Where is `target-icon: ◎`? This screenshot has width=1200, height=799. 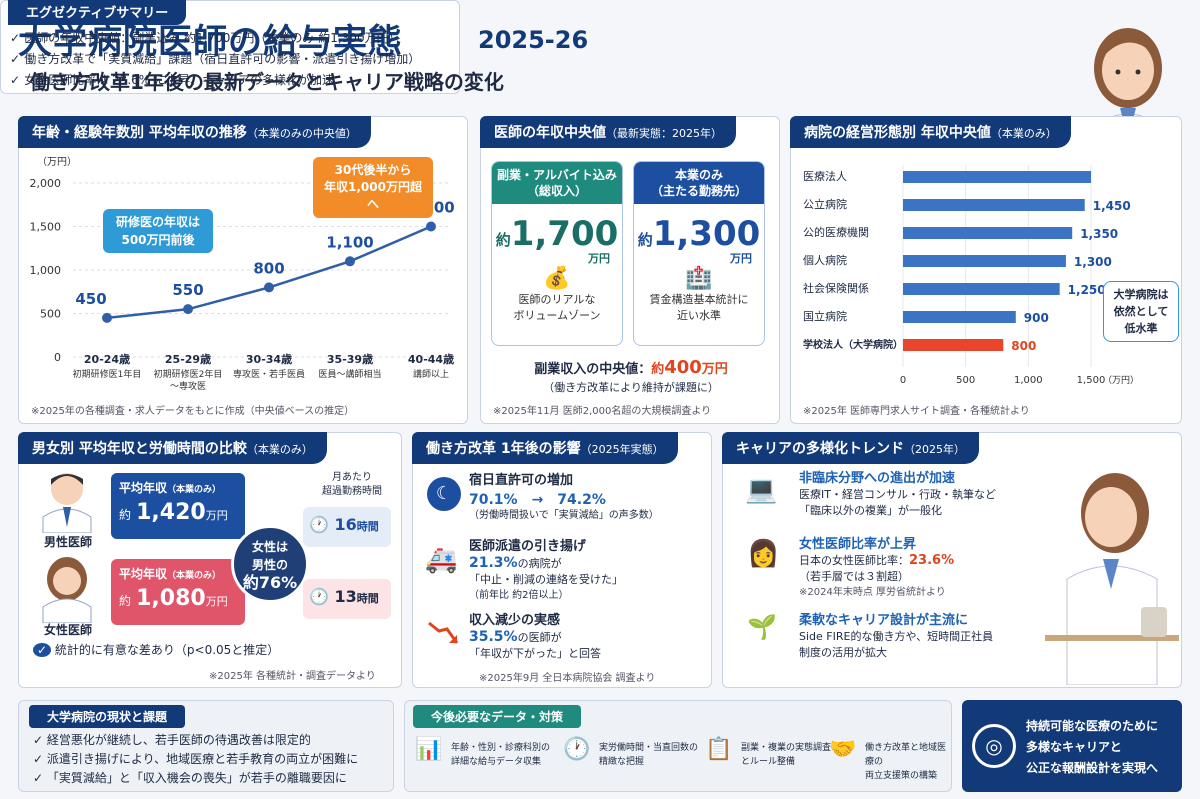
target-icon: ◎ is located at coordinates (994, 746).